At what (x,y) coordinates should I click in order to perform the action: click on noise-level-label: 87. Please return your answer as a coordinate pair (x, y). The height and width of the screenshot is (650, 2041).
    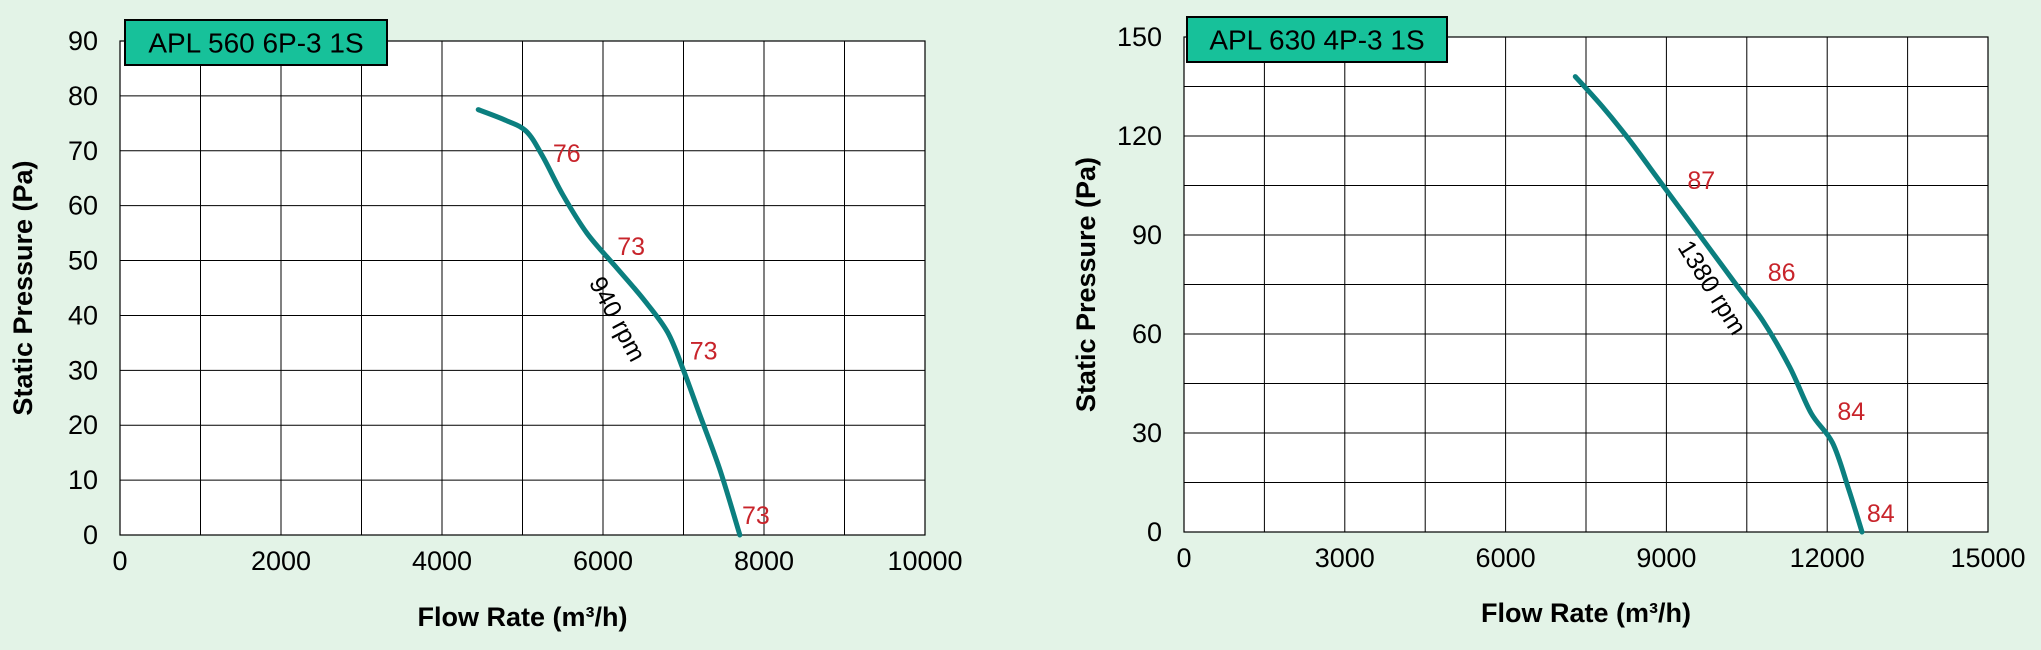
    Looking at the image, I should click on (1701, 181).